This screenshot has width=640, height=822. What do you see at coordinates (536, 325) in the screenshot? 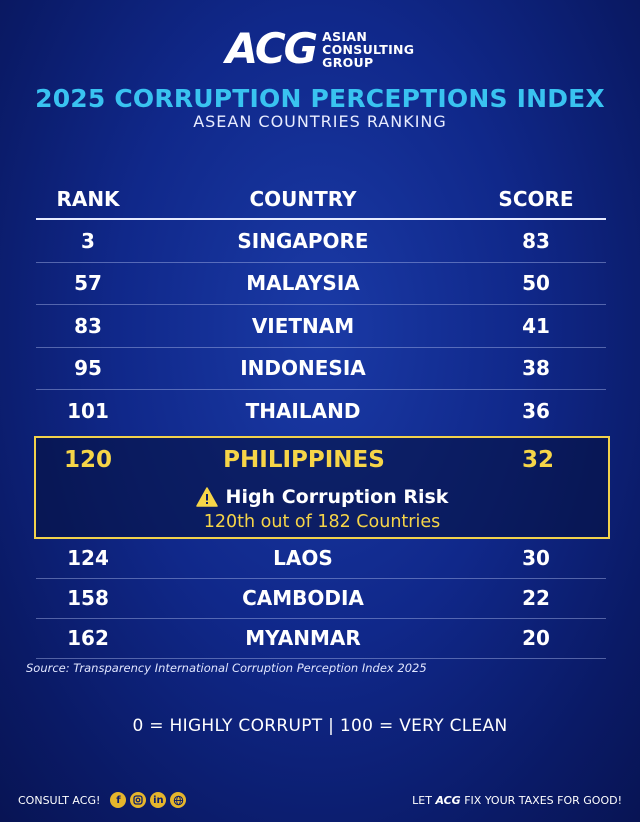
I see `row-score: 41` at bounding box center [536, 325].